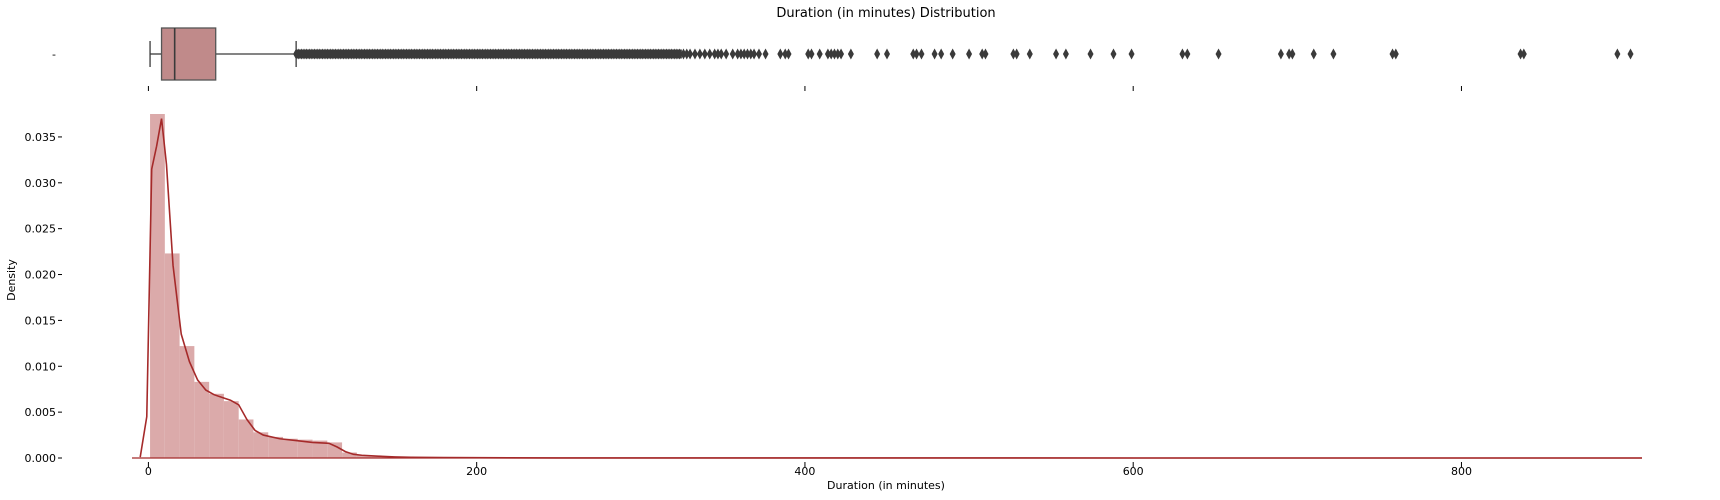 This screenshot has width=1720, height=500. I want to click on boxplot-body, so click(223, 54).